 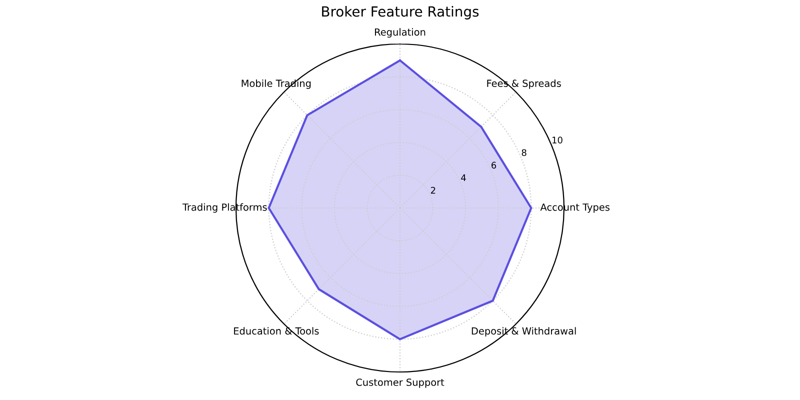 I want to click on spoke-label: Education & Tools, so click(x=276, y=331).